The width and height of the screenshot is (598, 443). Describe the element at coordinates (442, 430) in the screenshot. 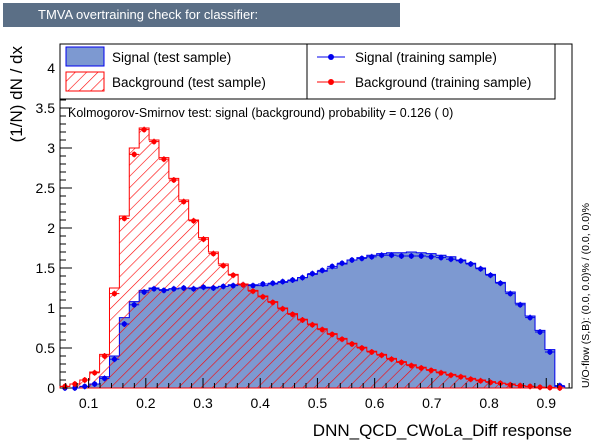

I see `x-axis-label: DNN_QCD_CWoLa_Diff response` at that location.